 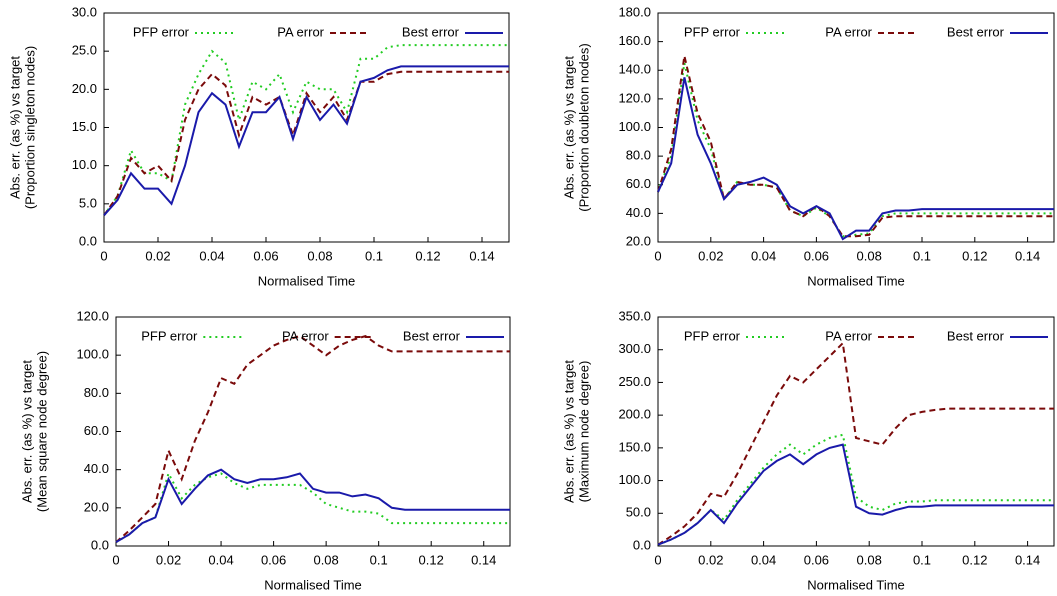 I want to click on y-tick-label: 300.0, so click(x=634, y=348).